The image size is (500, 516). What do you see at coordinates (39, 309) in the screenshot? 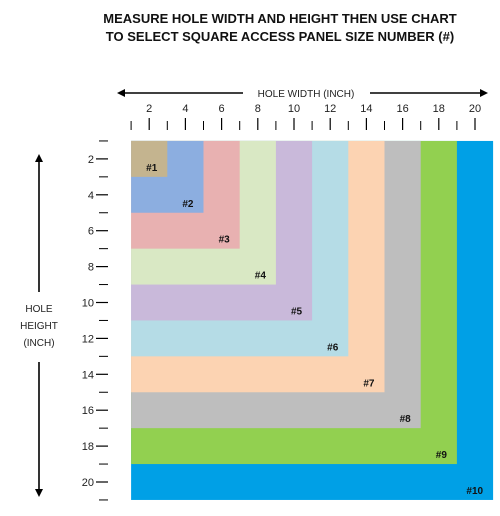
I see `height-axis-label-line-1: HOLE` at bounding box center [39, 309].